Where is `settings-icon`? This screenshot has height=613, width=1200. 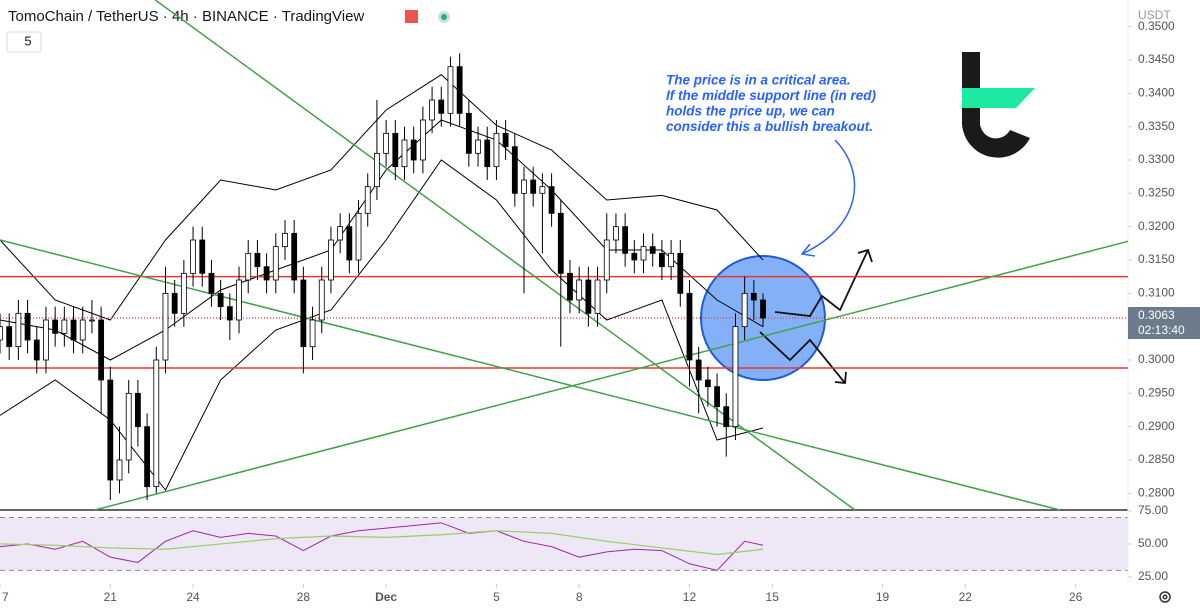
settings-icon is located at coordinates (1165, 597).